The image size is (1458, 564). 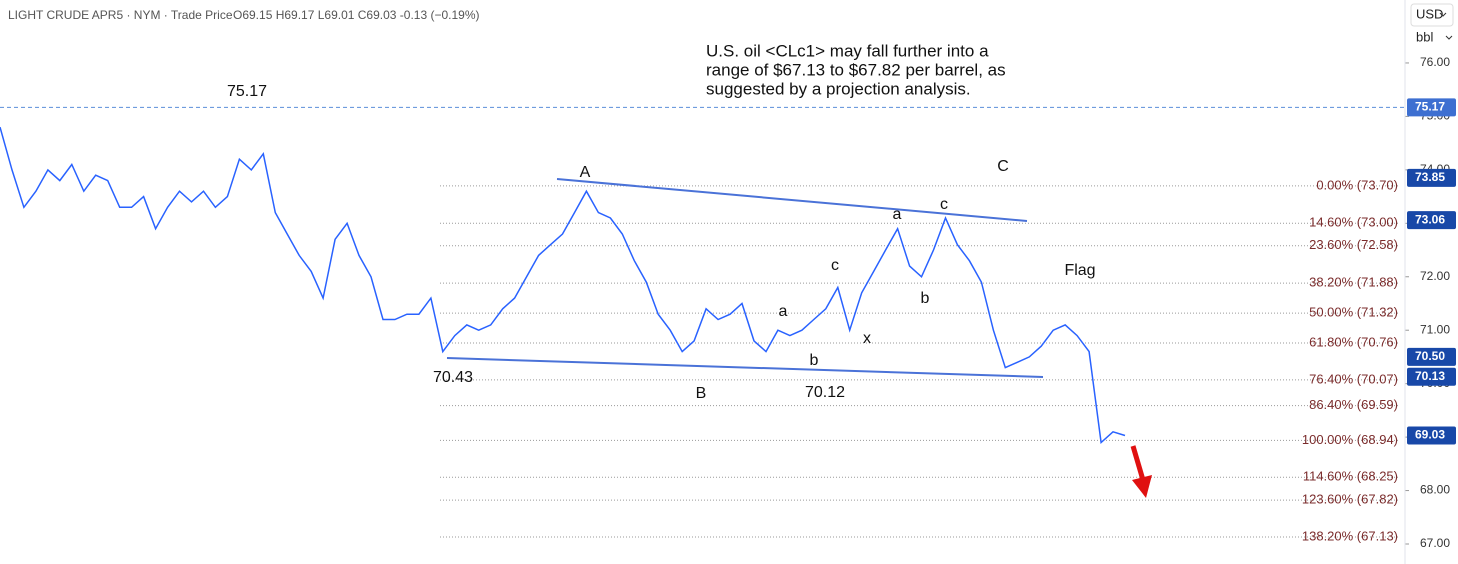 I want to click on fib-label: 61.80% (70.76), so click(x=1353, y=341).